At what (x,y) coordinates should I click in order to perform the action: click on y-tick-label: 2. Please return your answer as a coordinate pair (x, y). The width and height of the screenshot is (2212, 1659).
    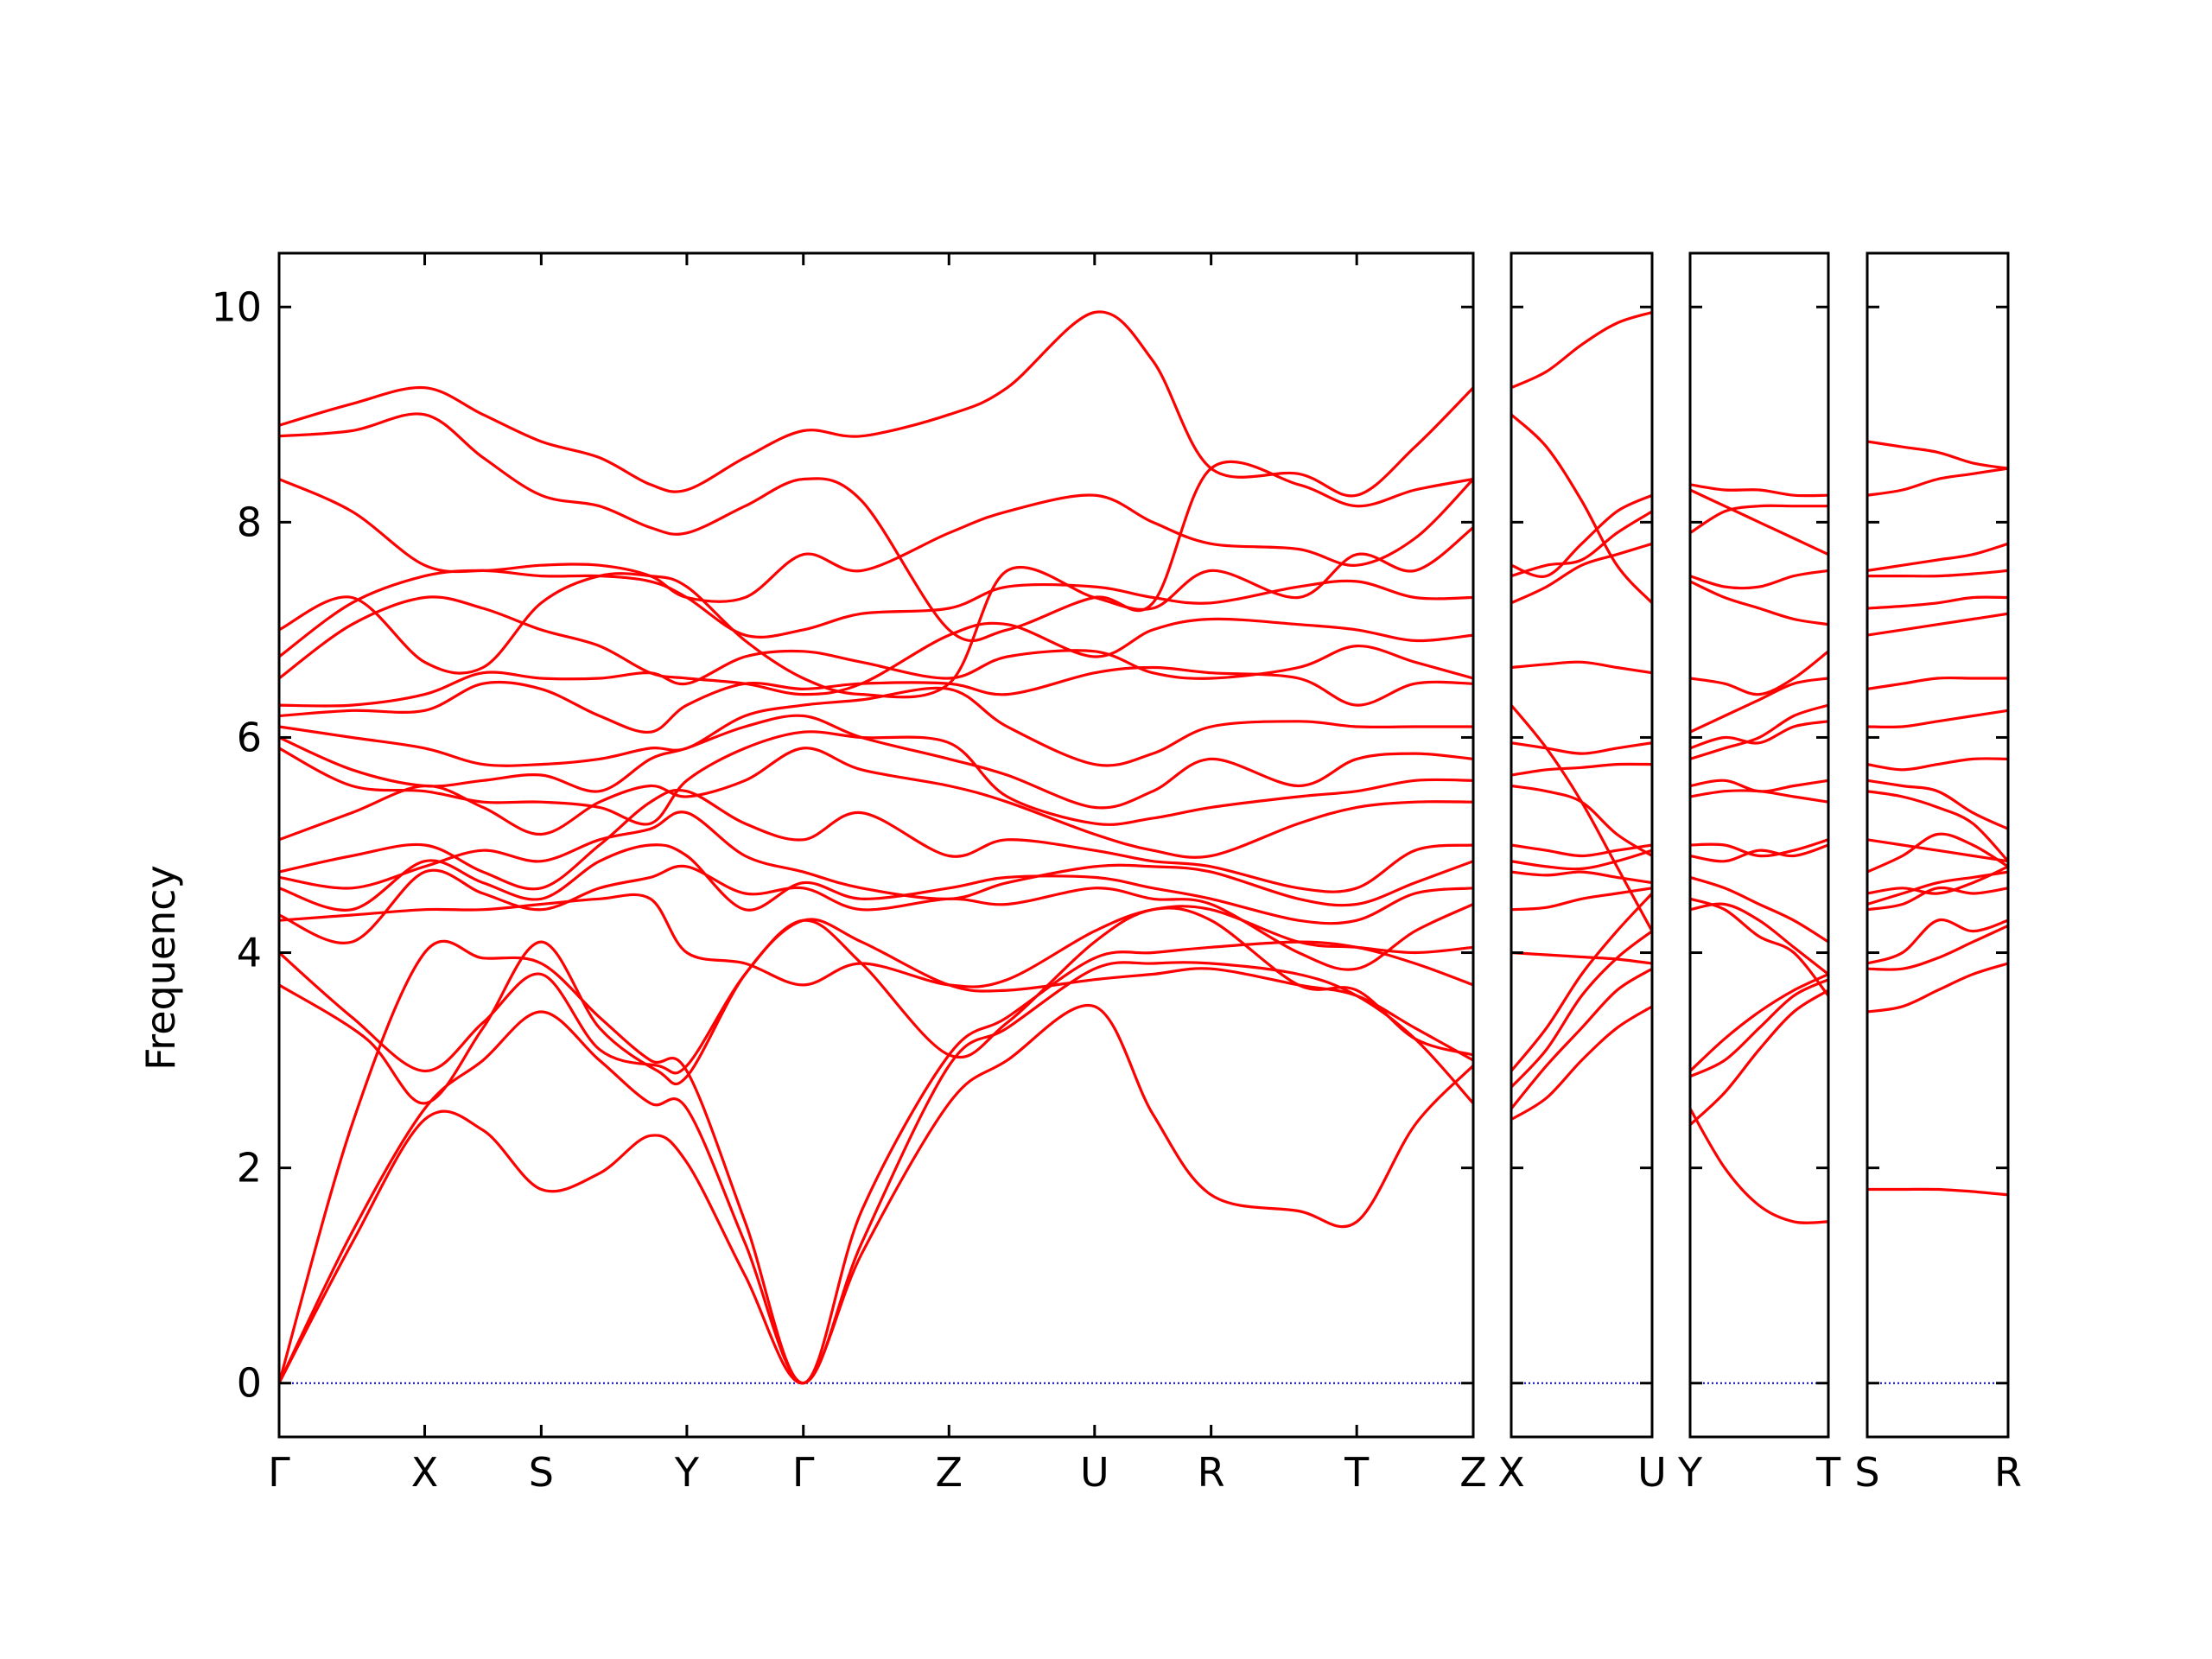
    Looking at the image, I should click on (249, 1168).